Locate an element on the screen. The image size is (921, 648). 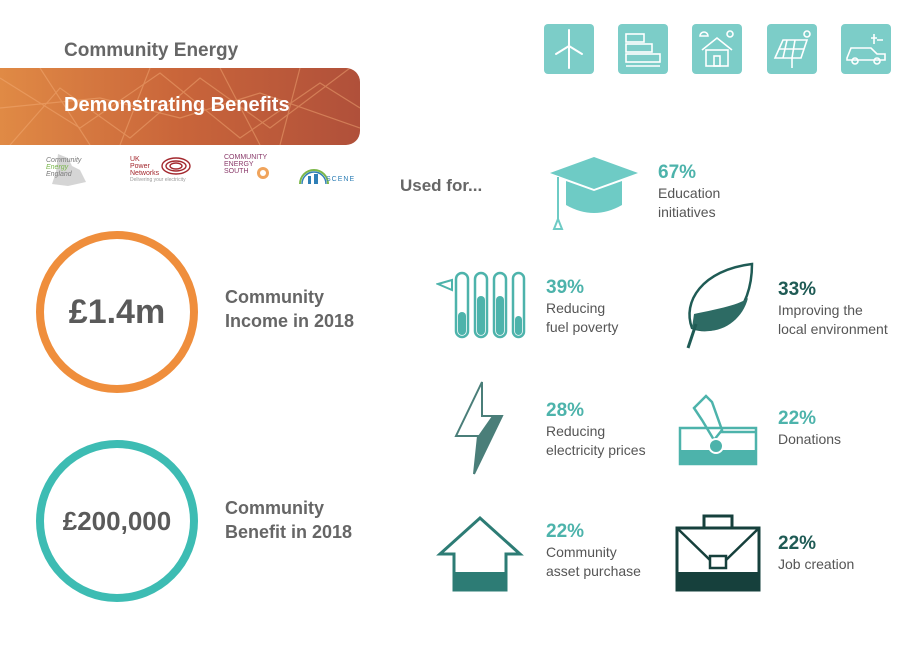
environment-pct: 33% is located at coordinates (797, 289).